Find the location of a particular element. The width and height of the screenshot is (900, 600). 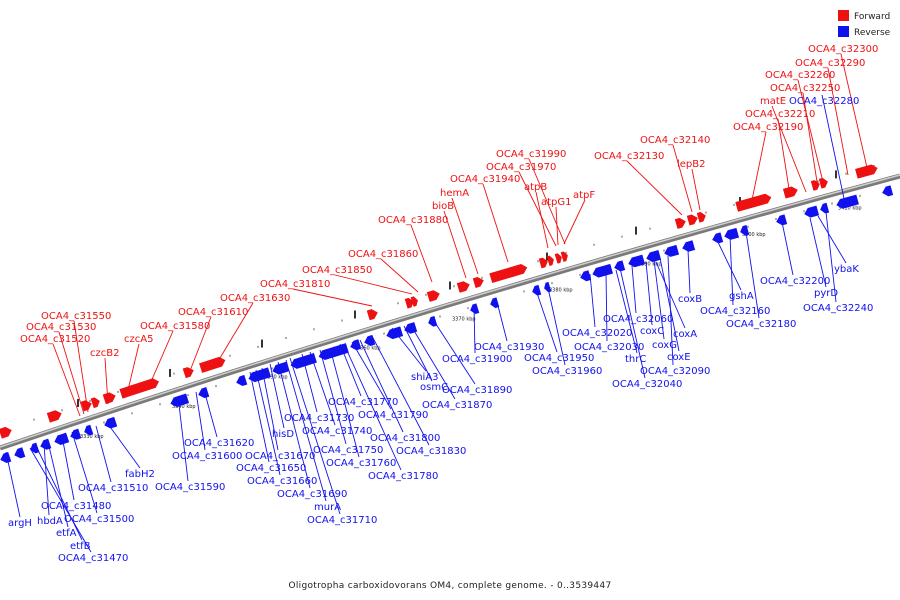

gene-label: shiA3 is located at coordinates (425, 377).